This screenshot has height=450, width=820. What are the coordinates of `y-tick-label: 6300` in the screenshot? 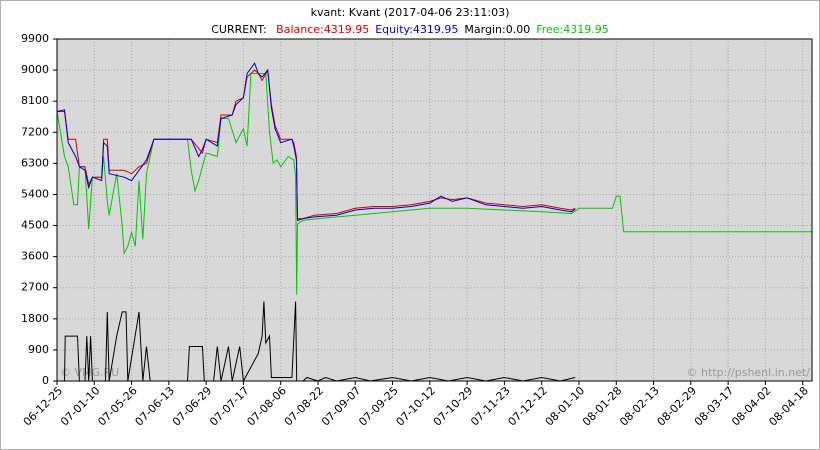 It's located at (35, 162).